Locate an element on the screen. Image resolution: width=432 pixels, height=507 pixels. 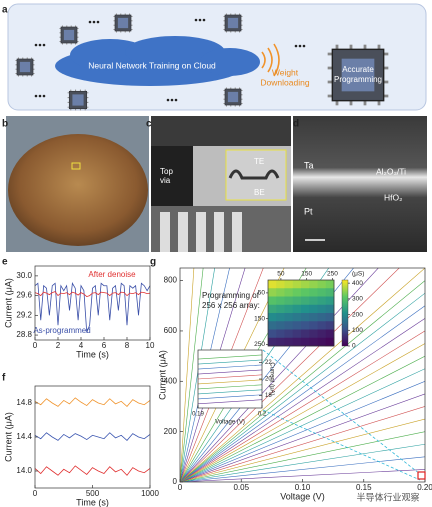
y-tick-label: 30.0 is located at coordinates (24, 275).